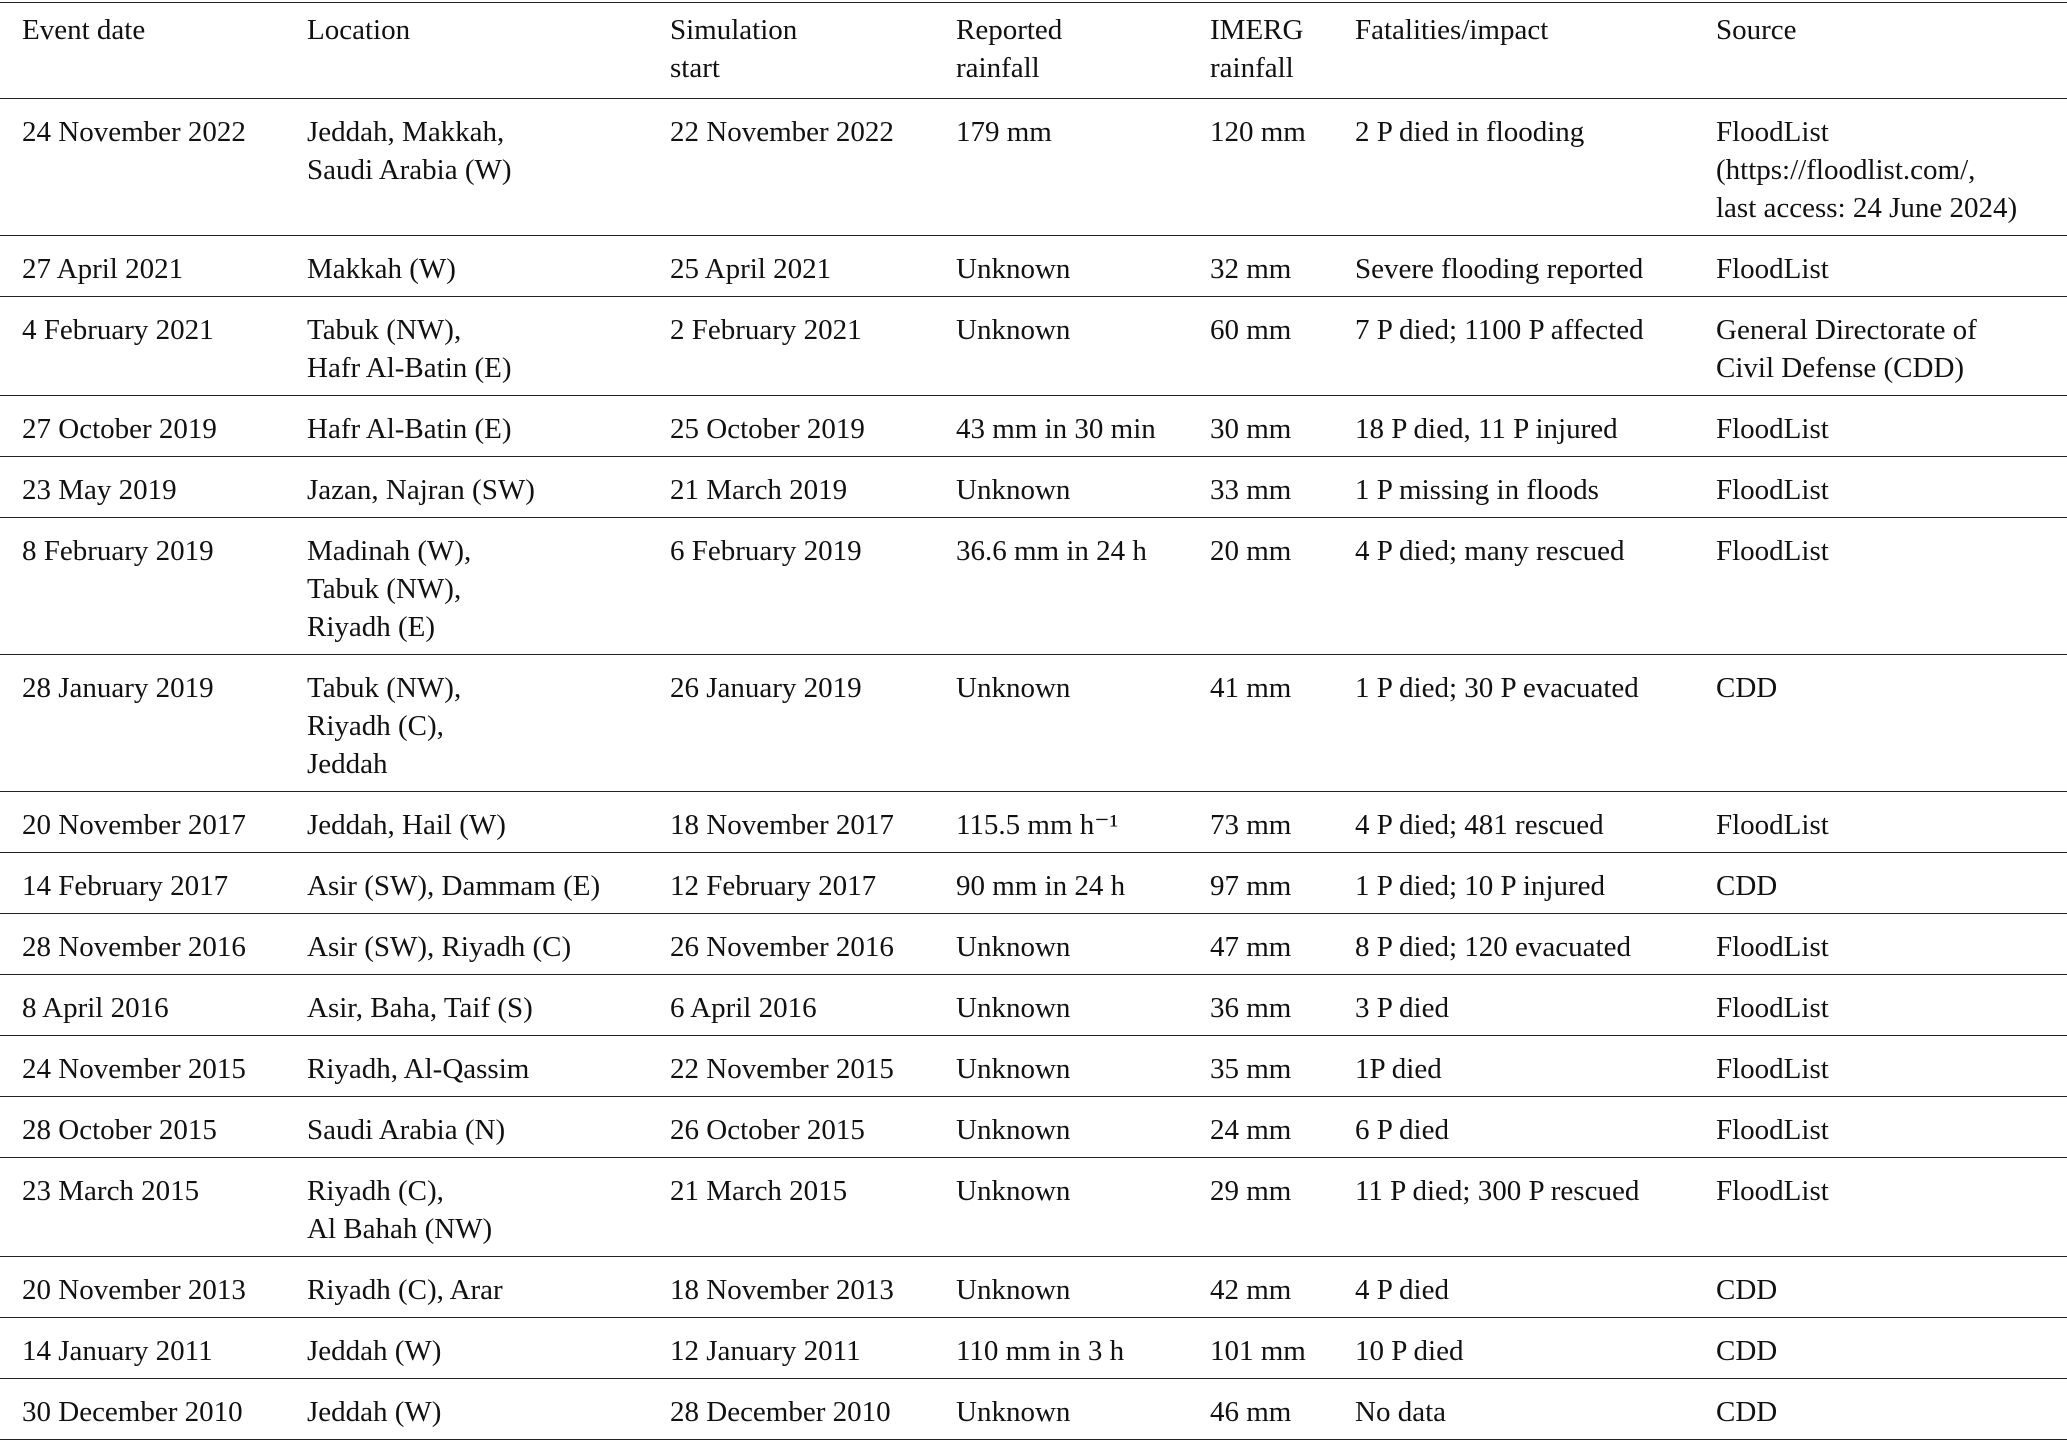 This screenshot has width=2067, height=1440. I want to click on header-cell: IMERG rainfall, so click(1282, 50).